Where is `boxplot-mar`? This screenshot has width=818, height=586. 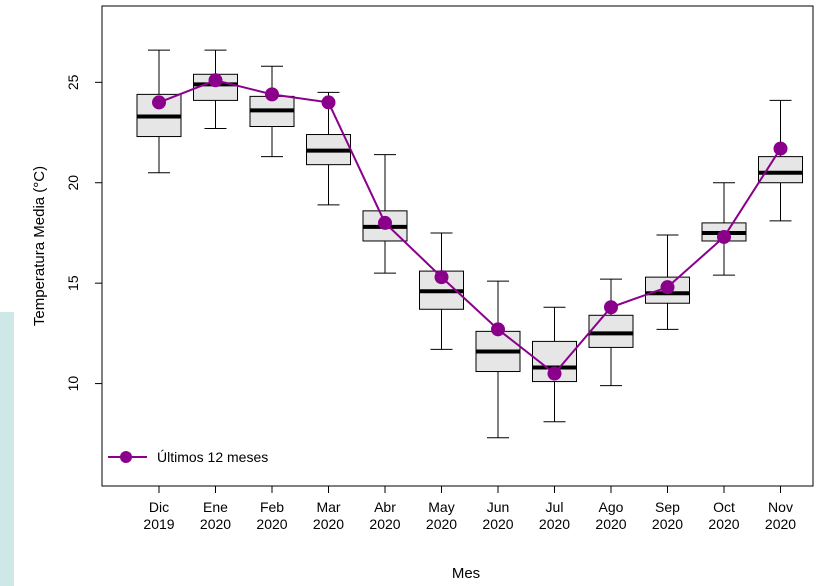 boxplot-mar is located at coordinates (328, 148).